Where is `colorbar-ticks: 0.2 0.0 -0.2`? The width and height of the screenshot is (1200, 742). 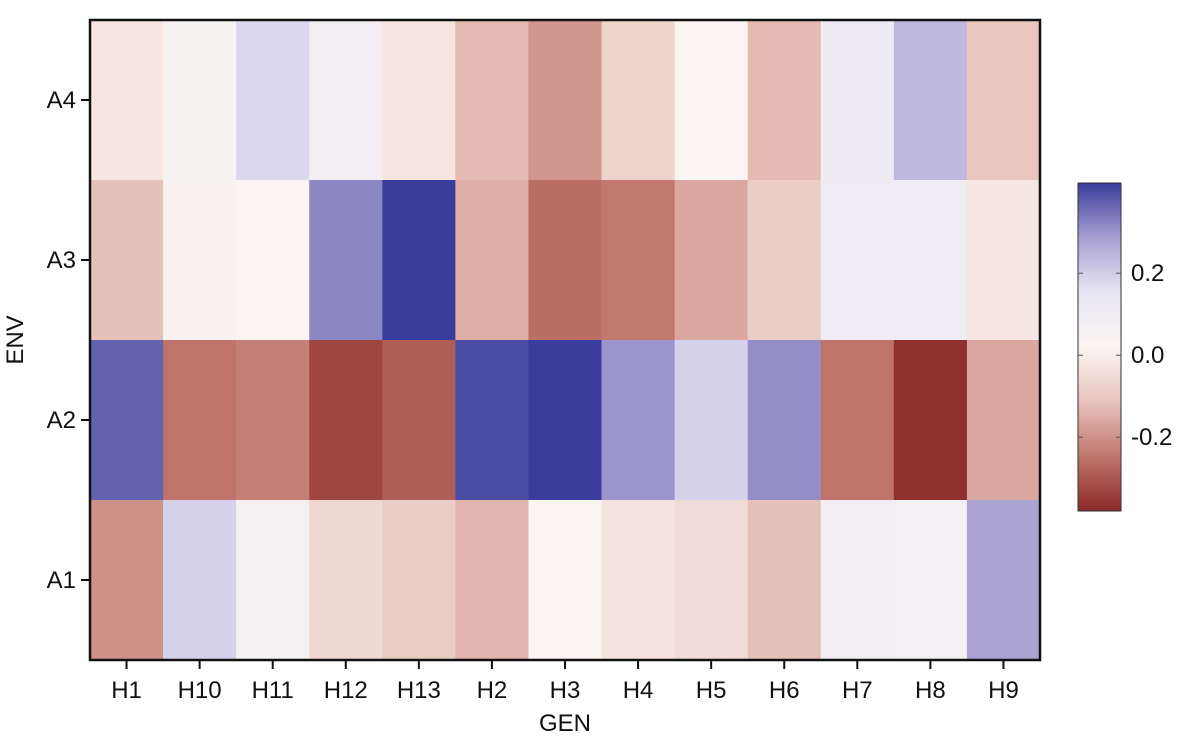
colorbar-ticks: 0.2 0.0 -0.2 is located at coordinates (1125, 355).